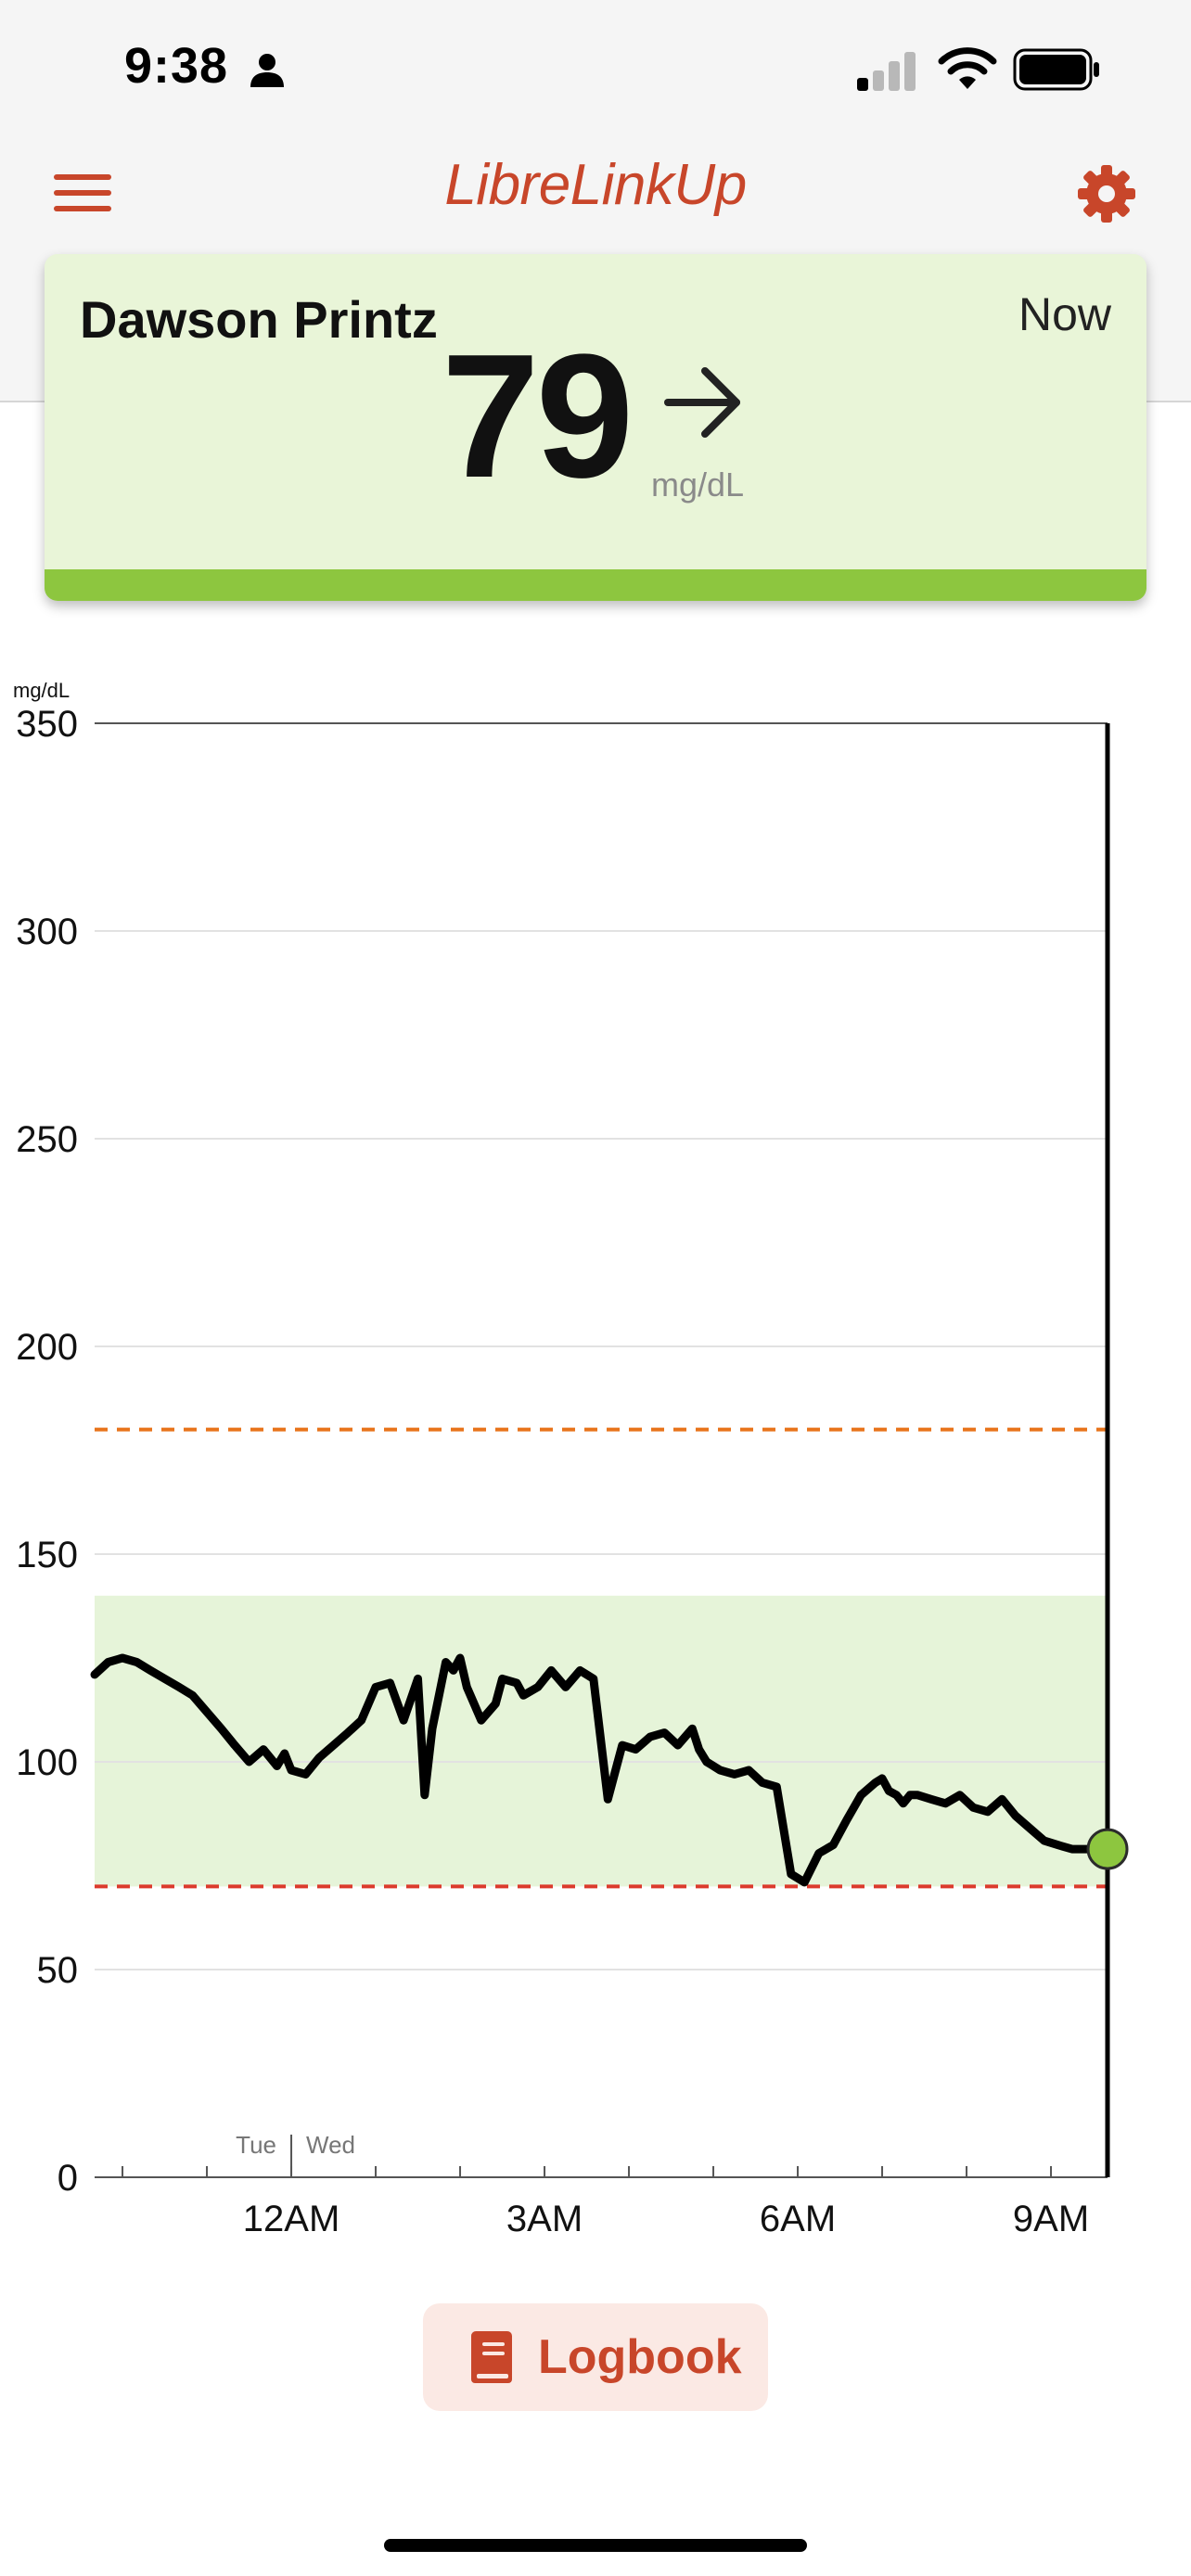 The width and height of the screenshot is (1191, 2576). What do you see at coordinates (886, 71) in the screenshot?
I see `cellular-signal-icon` at bounding box center [886, 71].